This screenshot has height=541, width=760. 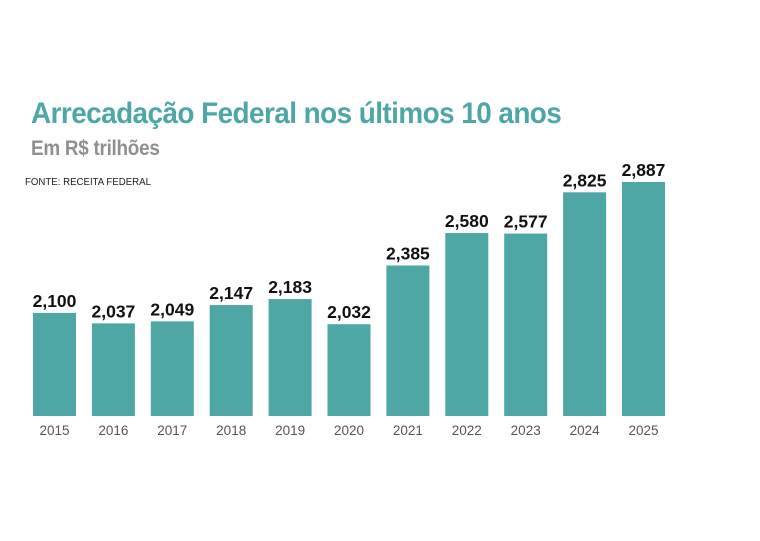 I want to click on bar-2025, so click(x=643, y=299).